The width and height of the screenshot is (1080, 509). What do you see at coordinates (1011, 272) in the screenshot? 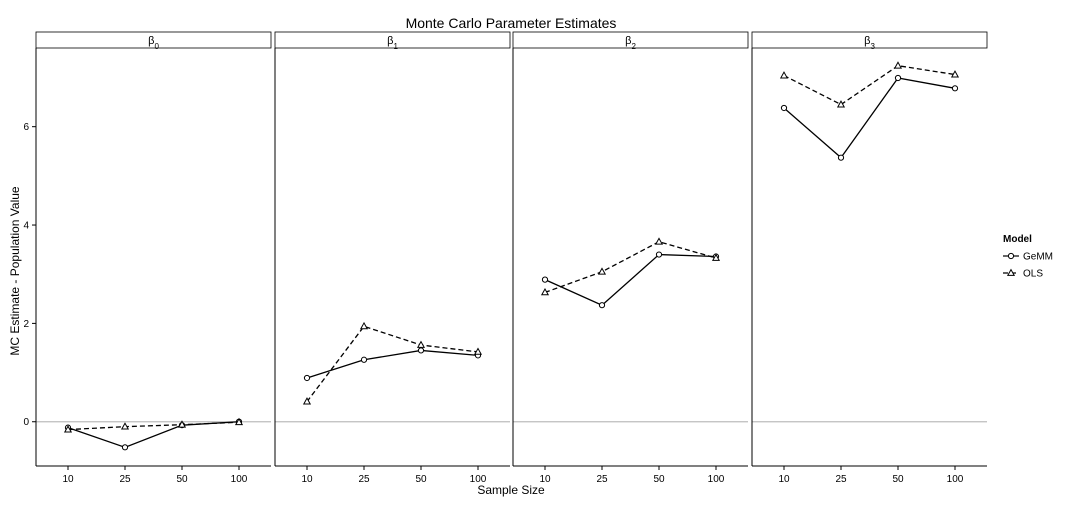
I see `legend-marker-ols` at bounding box center [1011, 272].